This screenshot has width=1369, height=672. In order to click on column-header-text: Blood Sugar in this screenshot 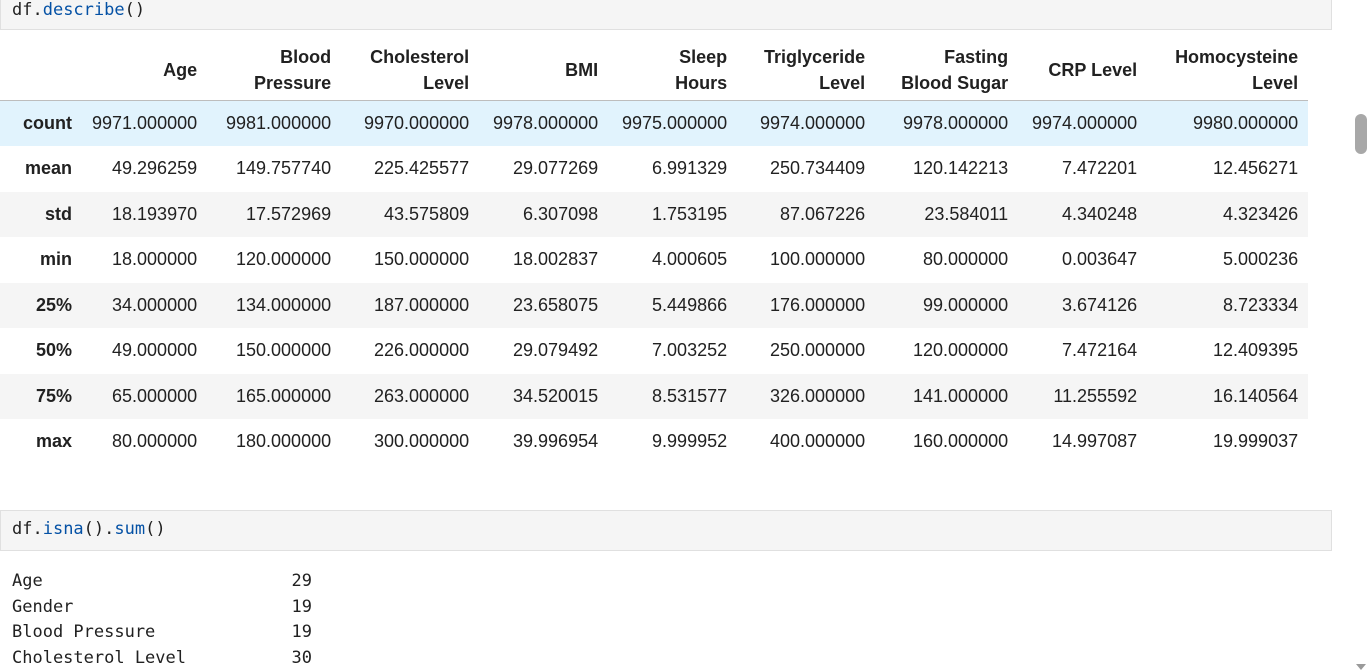, I will do `click(955, 83)`.